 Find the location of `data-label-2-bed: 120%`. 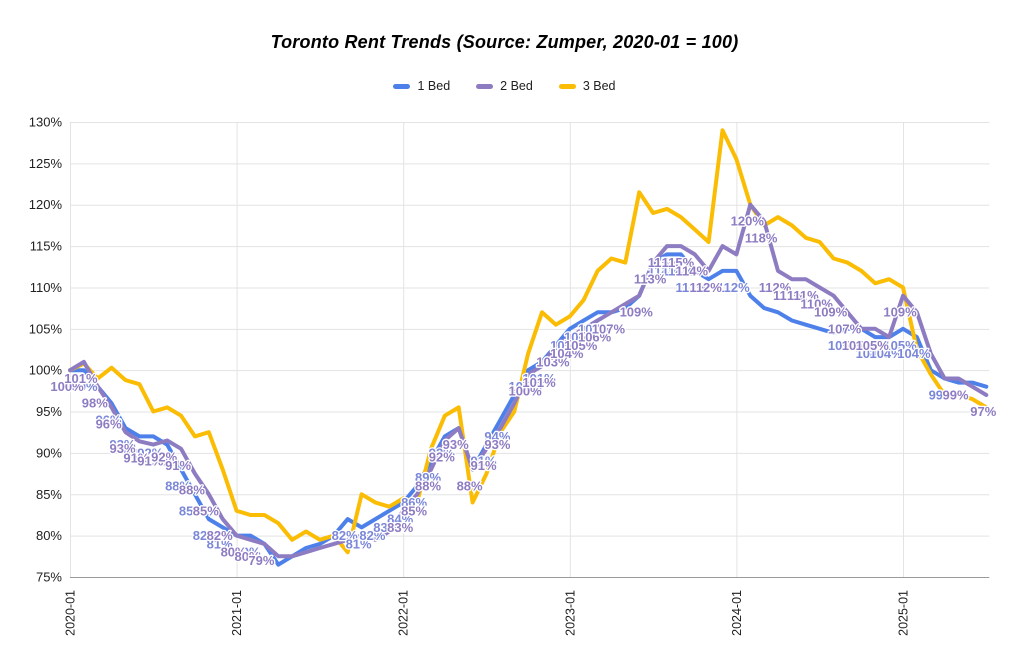

data-label-2-bed: 120% is located at coordinates (748, 221).